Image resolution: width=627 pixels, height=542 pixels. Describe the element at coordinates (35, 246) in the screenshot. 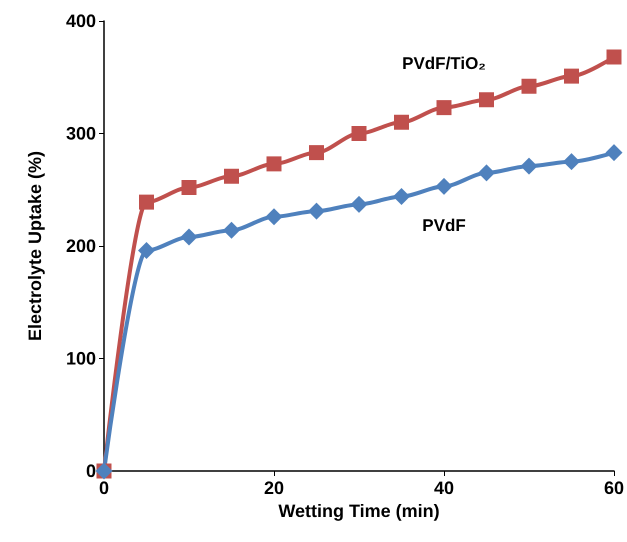

I see `y-axis-title: Electrolyte Uptake (%)` at that location.